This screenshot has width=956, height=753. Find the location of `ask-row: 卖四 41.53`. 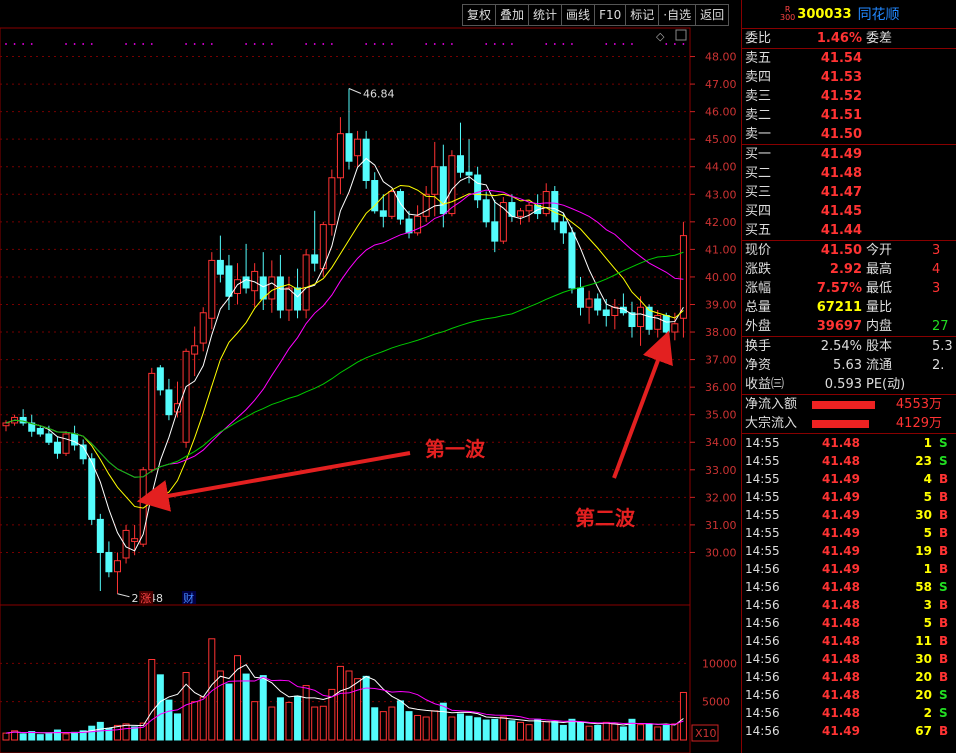

ask-row: 卖四 41.53 is located at coordinates (803, 77).